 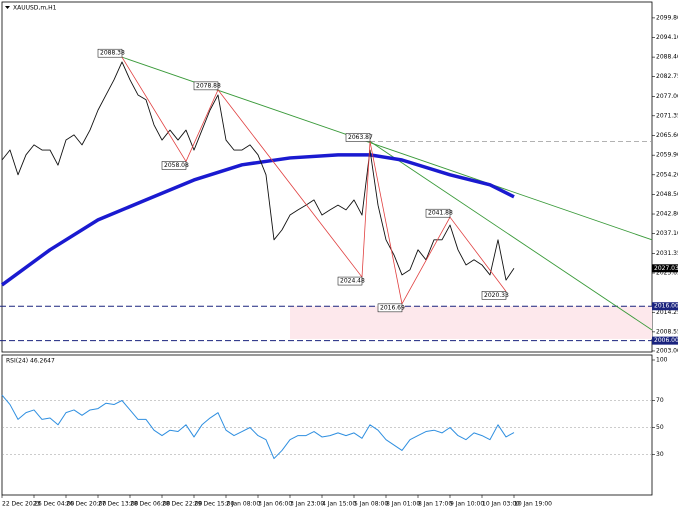 What do you see at coordinates (667, 253) in the screenshot?
I see `y-tick-label: 2031.35` at bounding box center [667, 253].